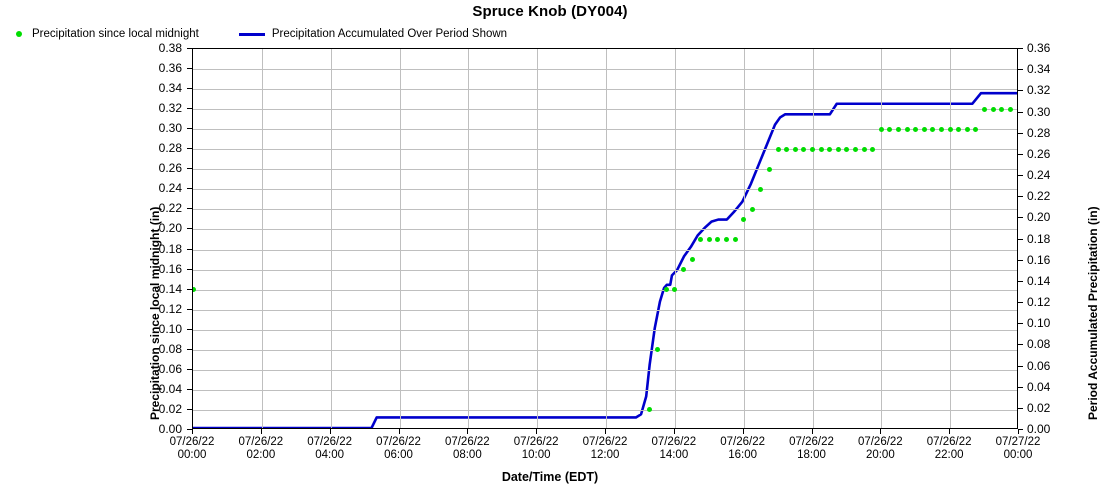  Describe the element at coordinates (743, 449) in the screenshot. I see `x-axis-tick-label: 07/26/22 16:00` at that location.